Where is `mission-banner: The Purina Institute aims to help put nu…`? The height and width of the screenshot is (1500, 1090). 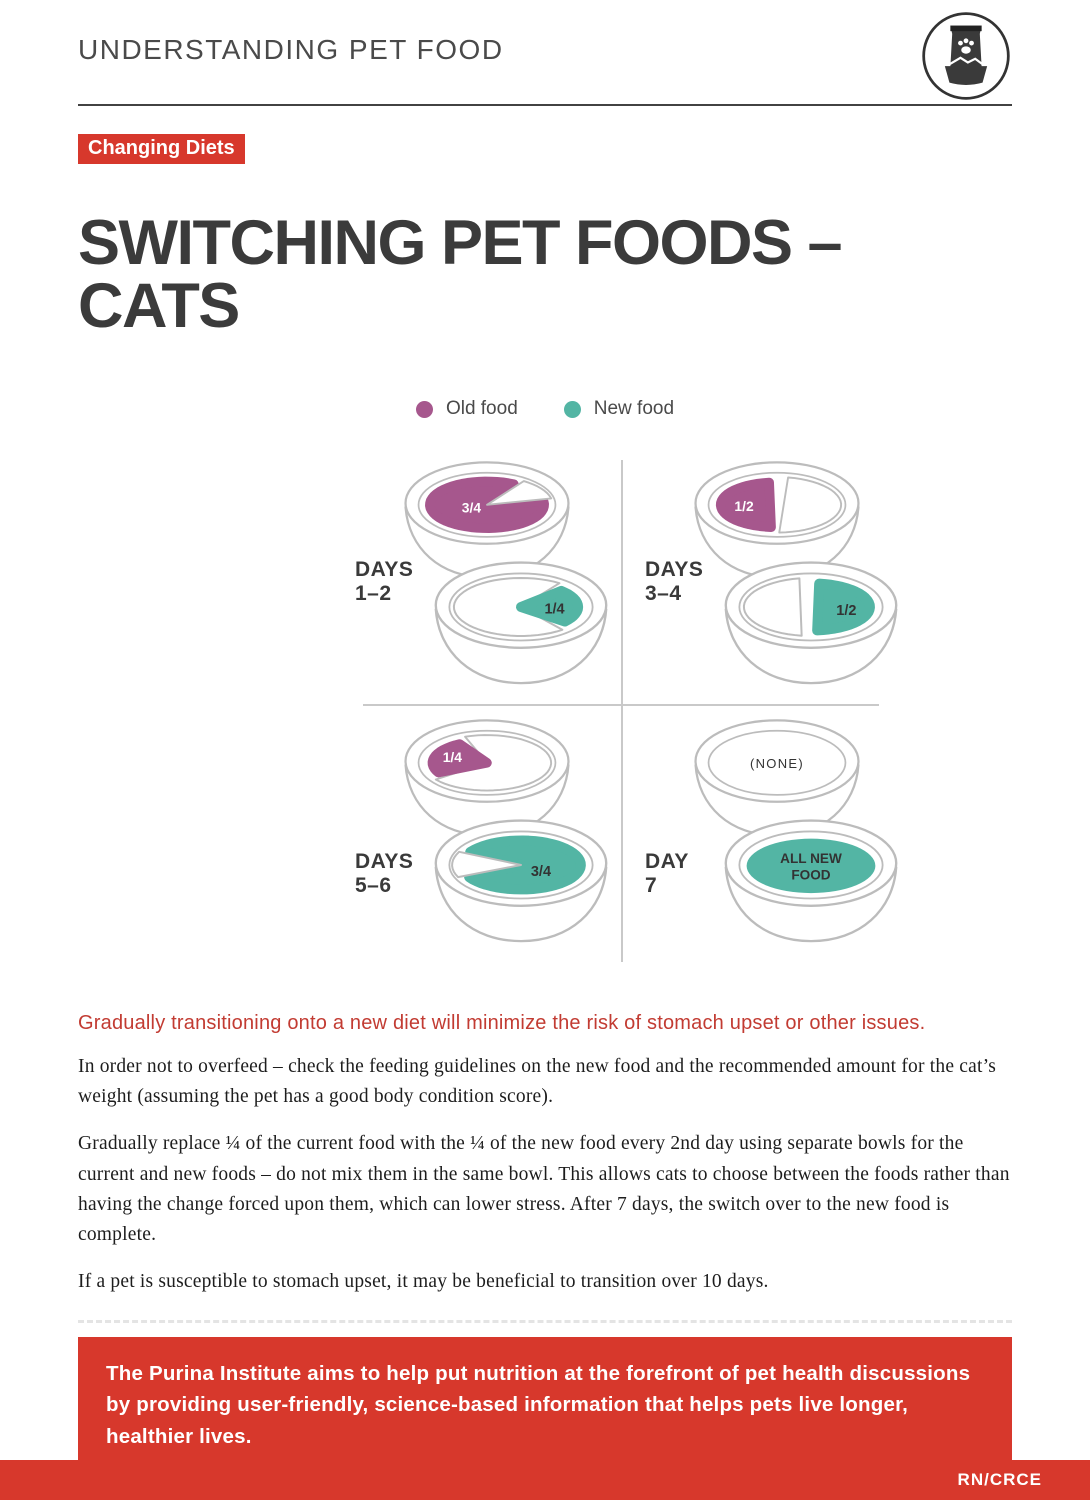
mission-banner: The Purina Institute aims to help put nu… is located at coordinates (545, 1405).